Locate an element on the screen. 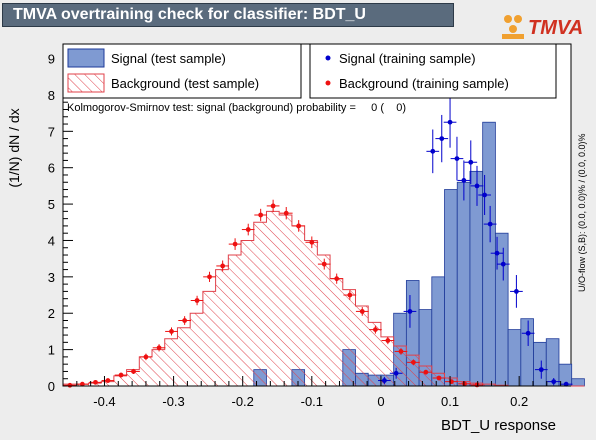 The width and height of the screenshot is (596, 440). y-tick-label: 1 is located at coordinates (51, 350).